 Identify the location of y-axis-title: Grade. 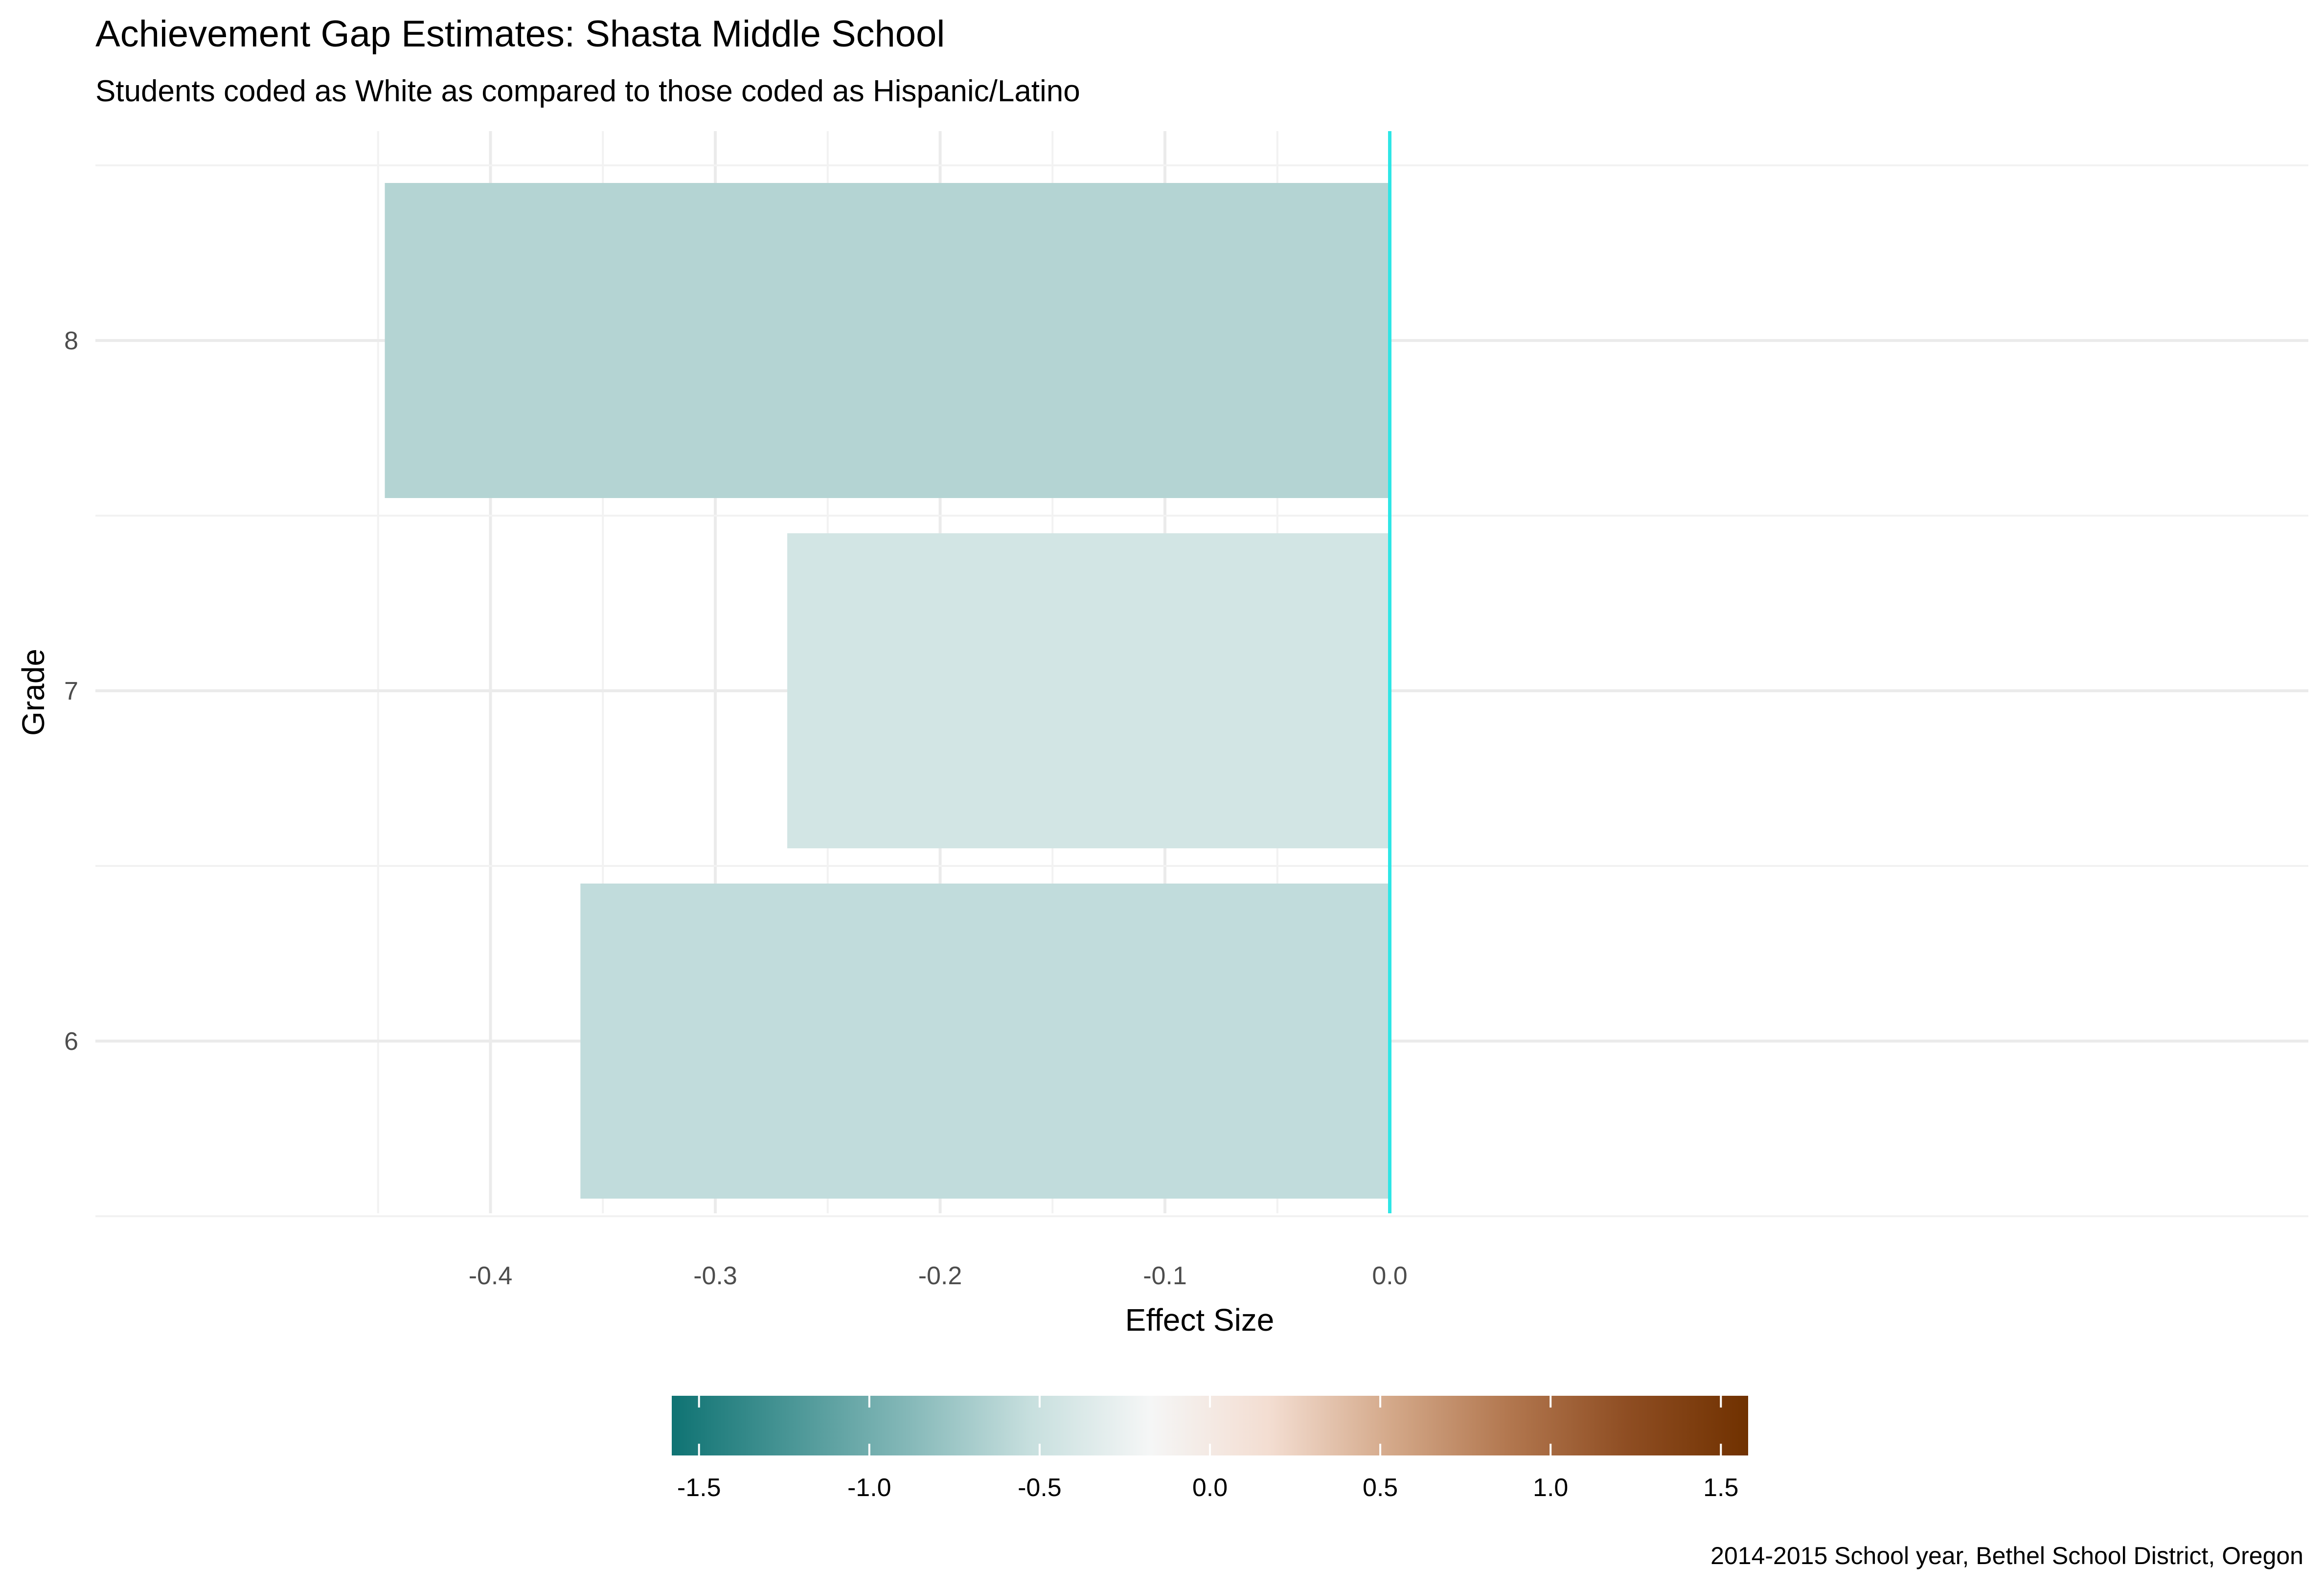
(34, 693).